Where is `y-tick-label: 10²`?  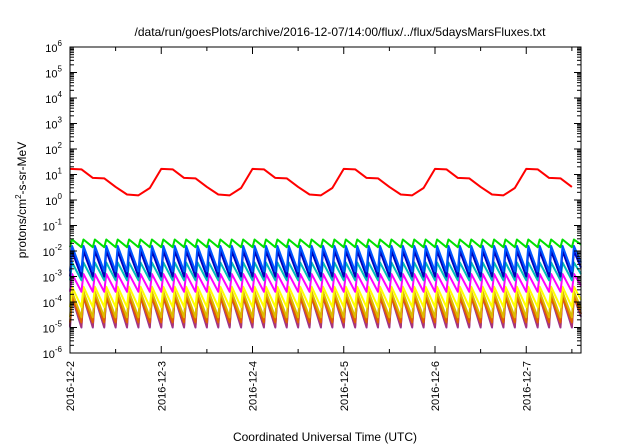
y-tick-label: 10² is located at coordinates (53, 149).